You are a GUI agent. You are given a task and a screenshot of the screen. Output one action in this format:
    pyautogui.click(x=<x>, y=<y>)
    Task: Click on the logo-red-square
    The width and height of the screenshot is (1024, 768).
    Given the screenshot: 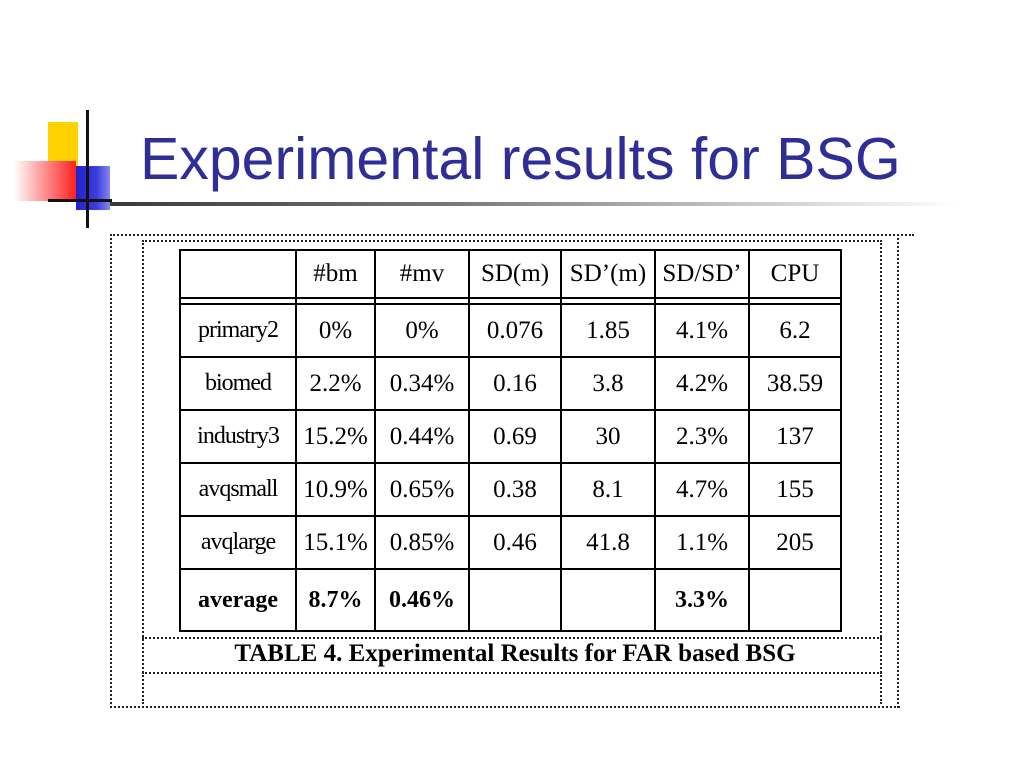 What is the action you would take?
    pyautogui.click(x=45, y=181)
    